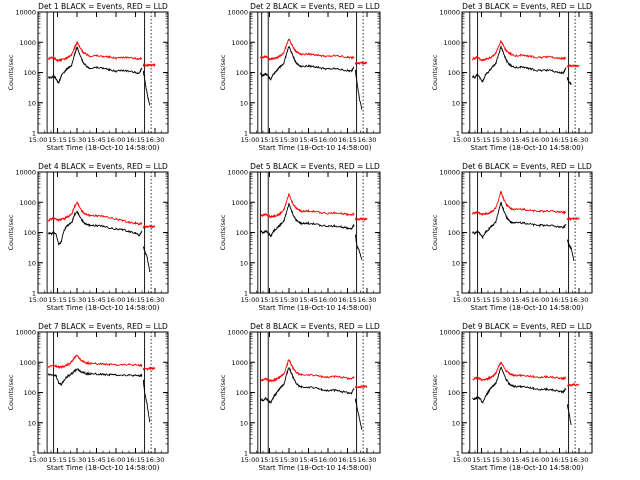  I want to click on panel-title: Det 9 BLACK = Events, RED = LLD, so click(527, 326).